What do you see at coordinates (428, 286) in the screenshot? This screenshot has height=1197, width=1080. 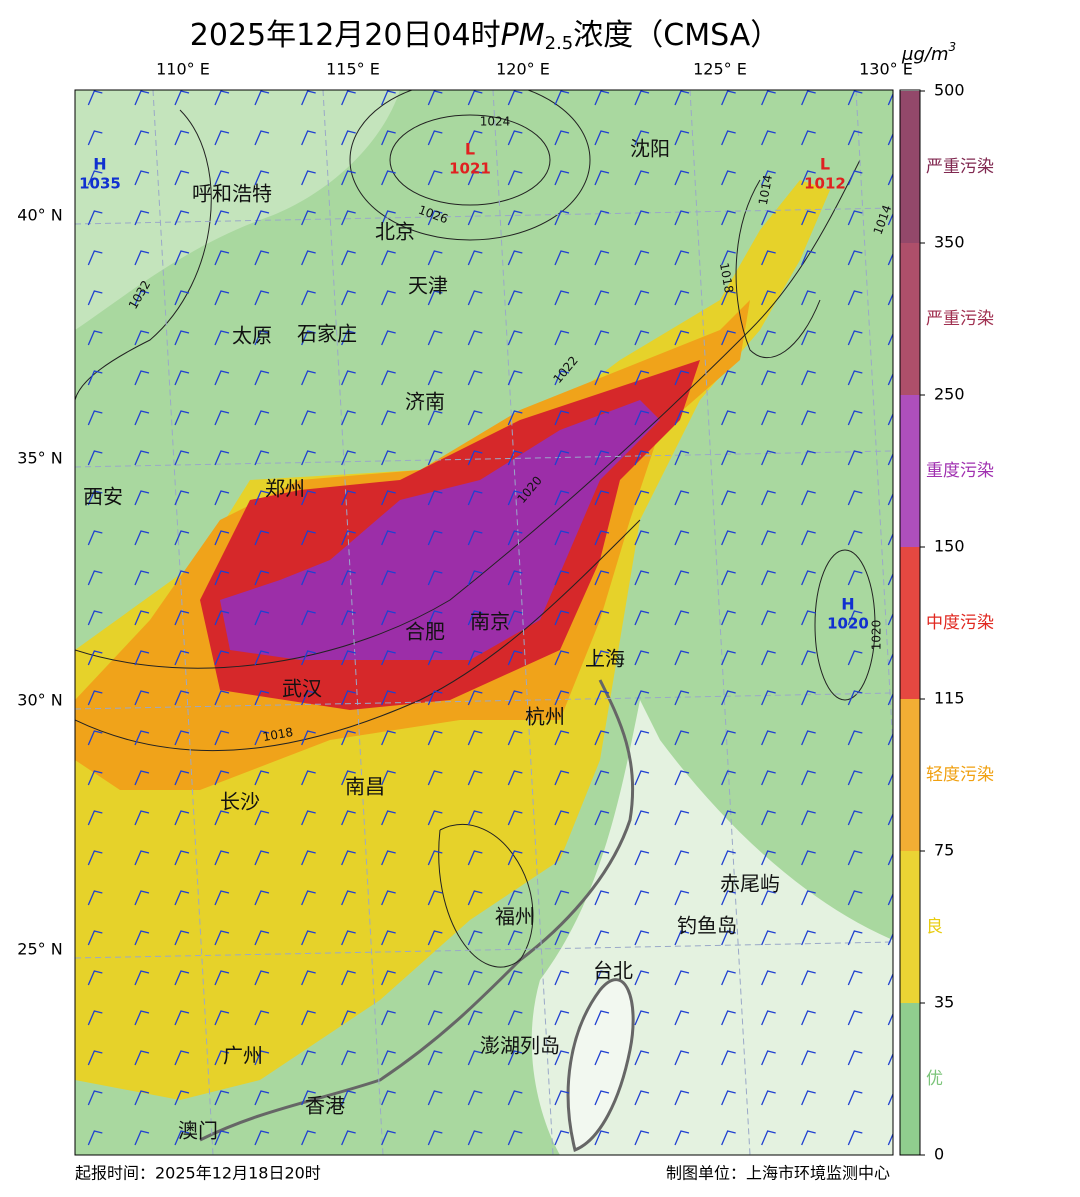 I see `city-label: 天津` at bounding box center [428, 286].